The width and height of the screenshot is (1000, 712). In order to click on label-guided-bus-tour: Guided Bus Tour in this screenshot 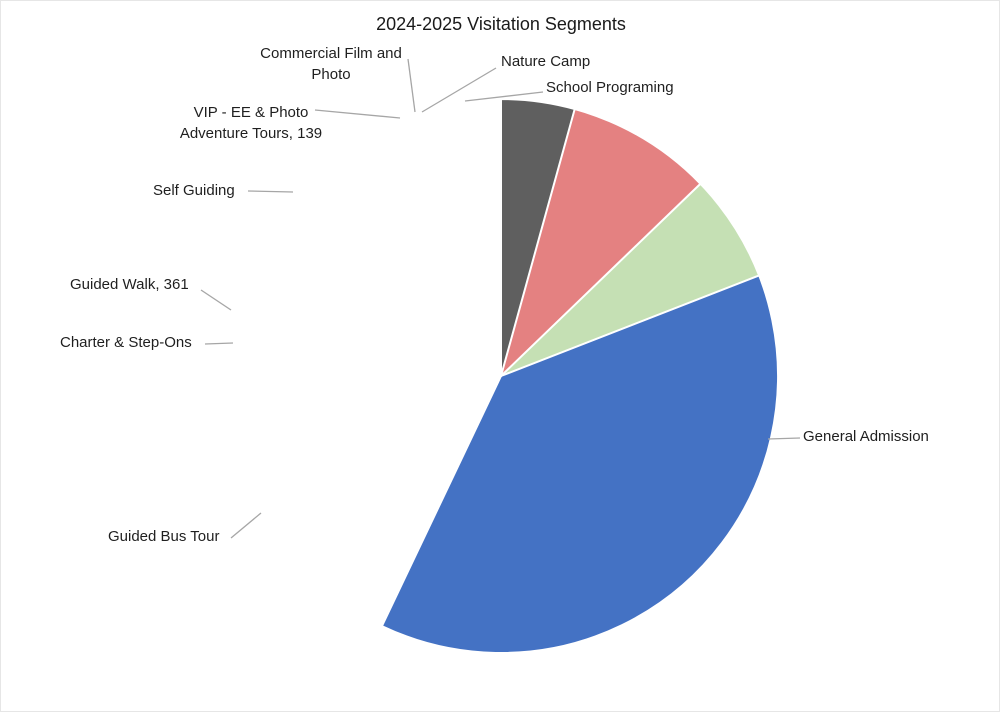, I will do `click(164, 536)`.